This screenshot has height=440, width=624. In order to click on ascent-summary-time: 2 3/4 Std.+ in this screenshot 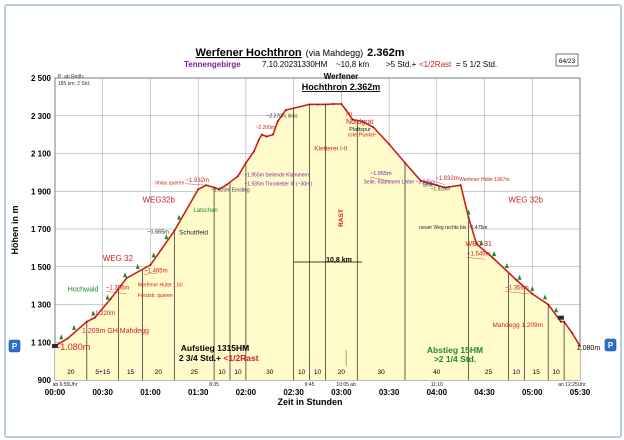, I will do `click(200, 358)`.